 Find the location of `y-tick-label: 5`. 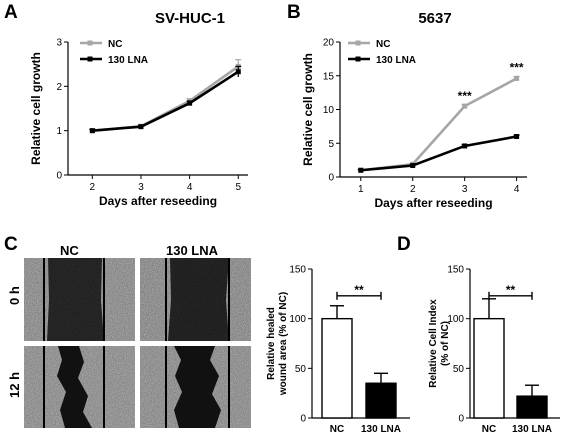

y-tick-label: 5 is located at coordinates (331, 144).